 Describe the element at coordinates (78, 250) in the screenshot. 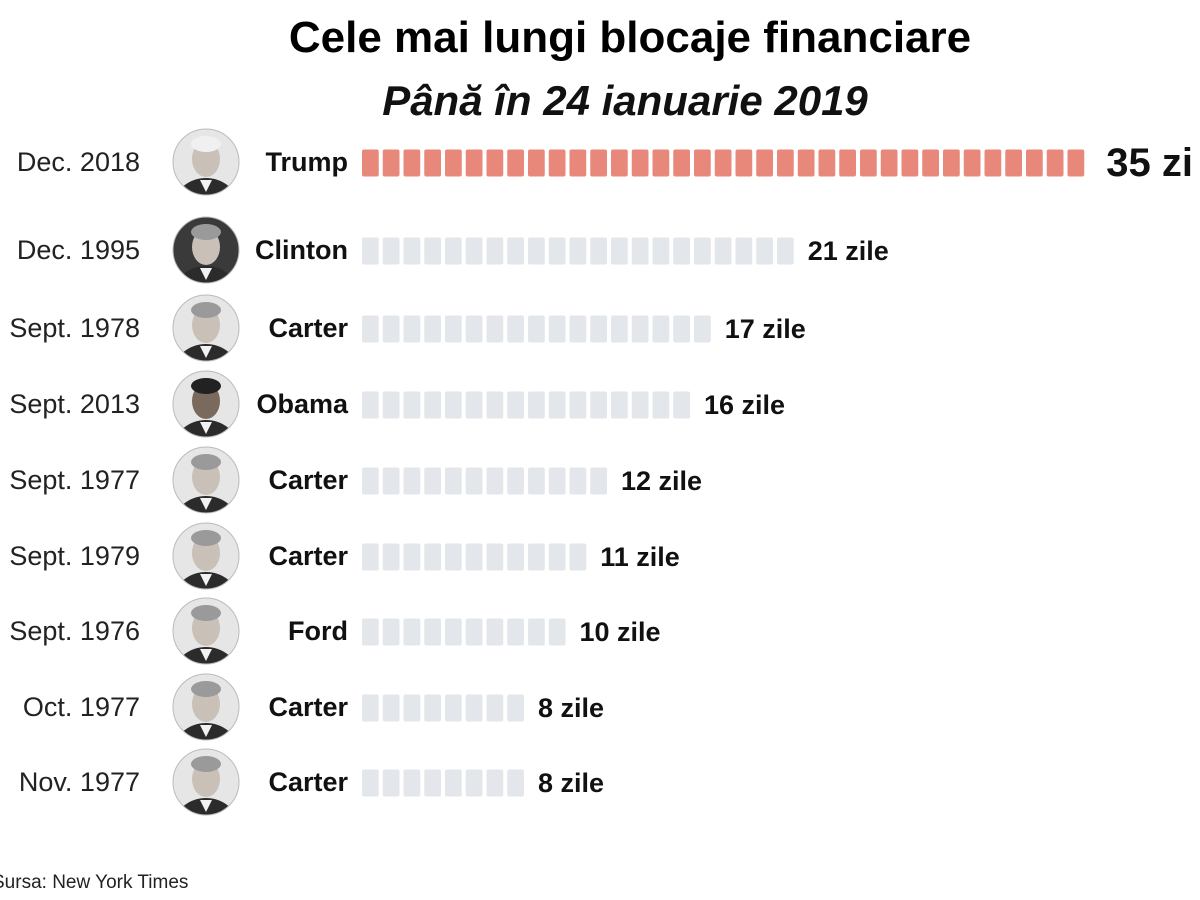

I see `row-date-label: Dec. 1995` at that location.